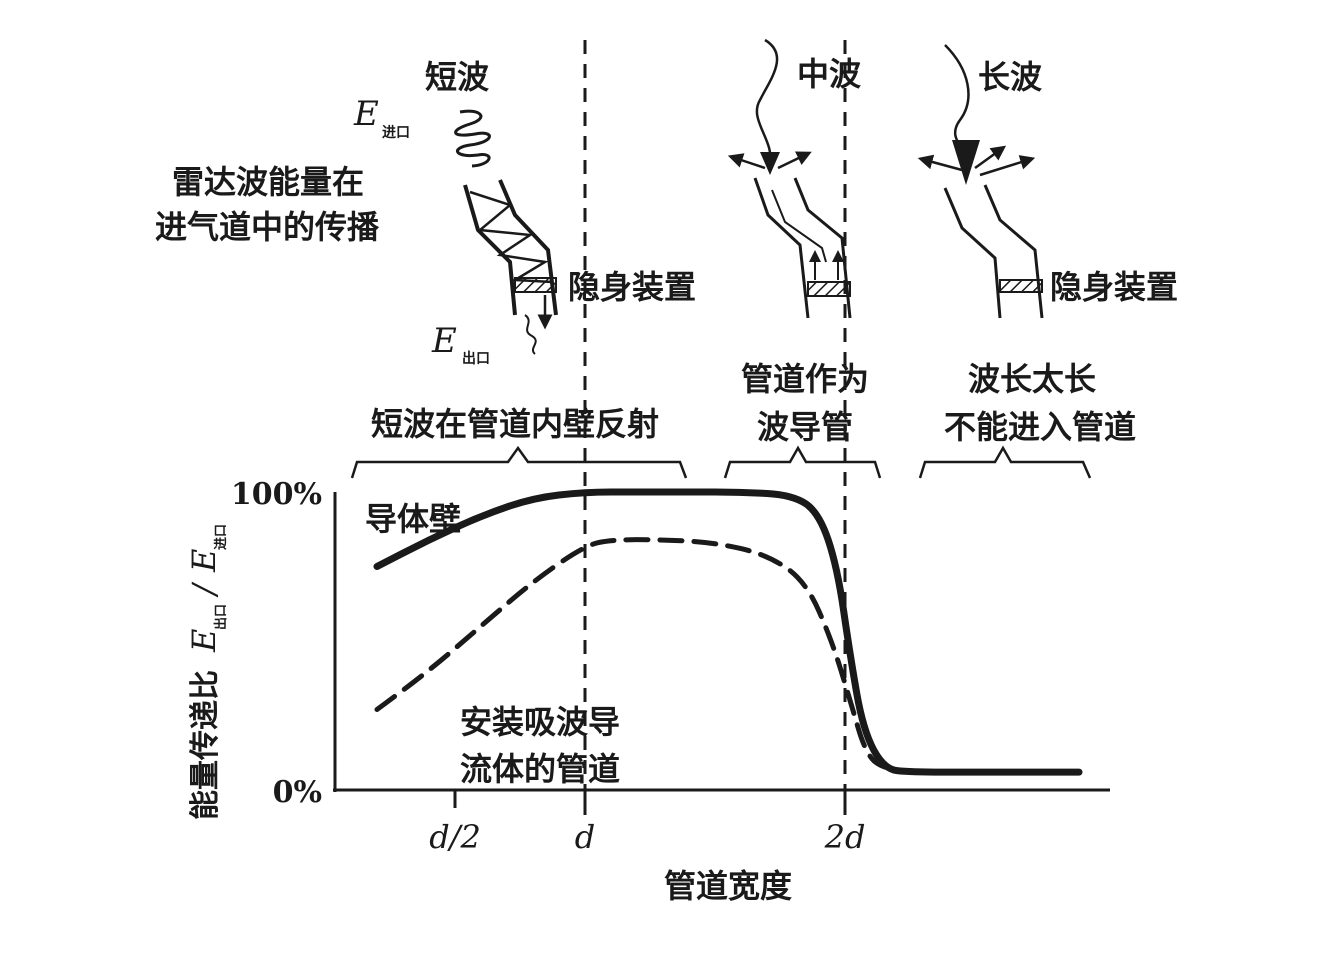 The width and height of the screenshot is (1338, 954). Describe the element at coordinates (1040, 427) in the screenshot. I see `region-long-label-line2: 不能进入管道` at that location.